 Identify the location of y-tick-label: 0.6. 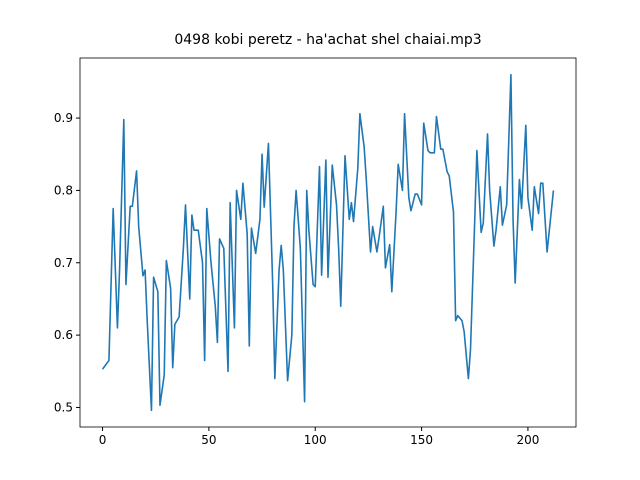
(63, 335).